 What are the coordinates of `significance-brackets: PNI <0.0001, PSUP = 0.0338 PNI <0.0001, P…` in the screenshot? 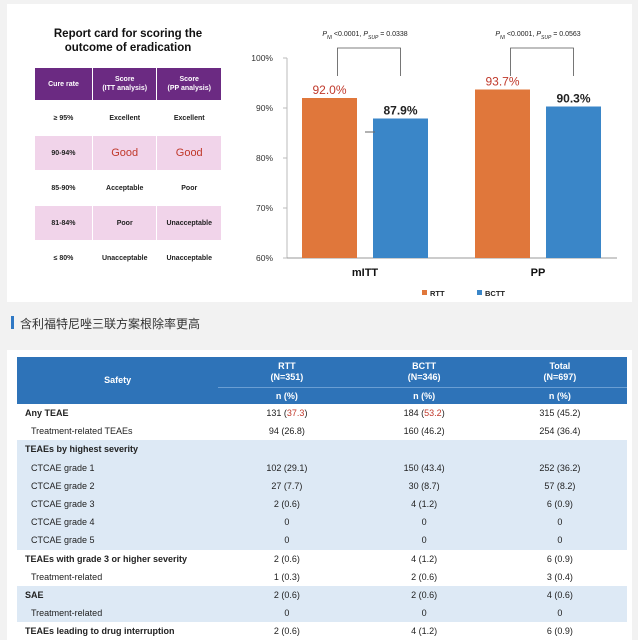 It's located at (451, 53).